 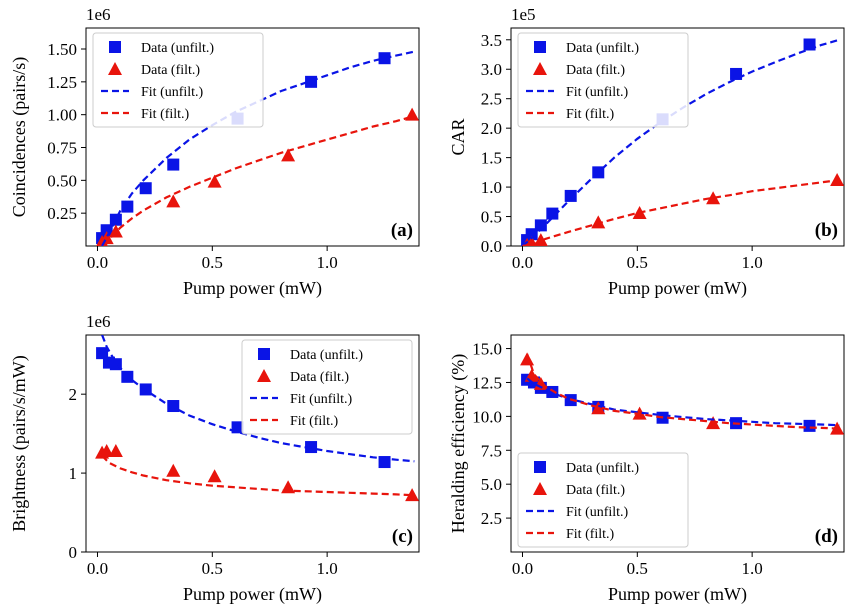 What do you see at coordinates (62, 180) in the screenshot?
I see `y-tick-label: 0.50` at bounding box center [62, 180].